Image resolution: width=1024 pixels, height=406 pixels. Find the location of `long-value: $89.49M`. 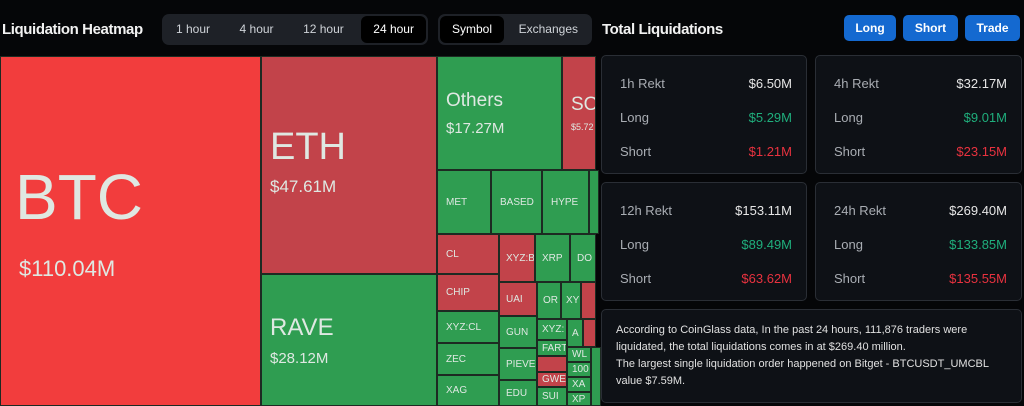

long-value: $89.49M is located at coordinates (766, 244).